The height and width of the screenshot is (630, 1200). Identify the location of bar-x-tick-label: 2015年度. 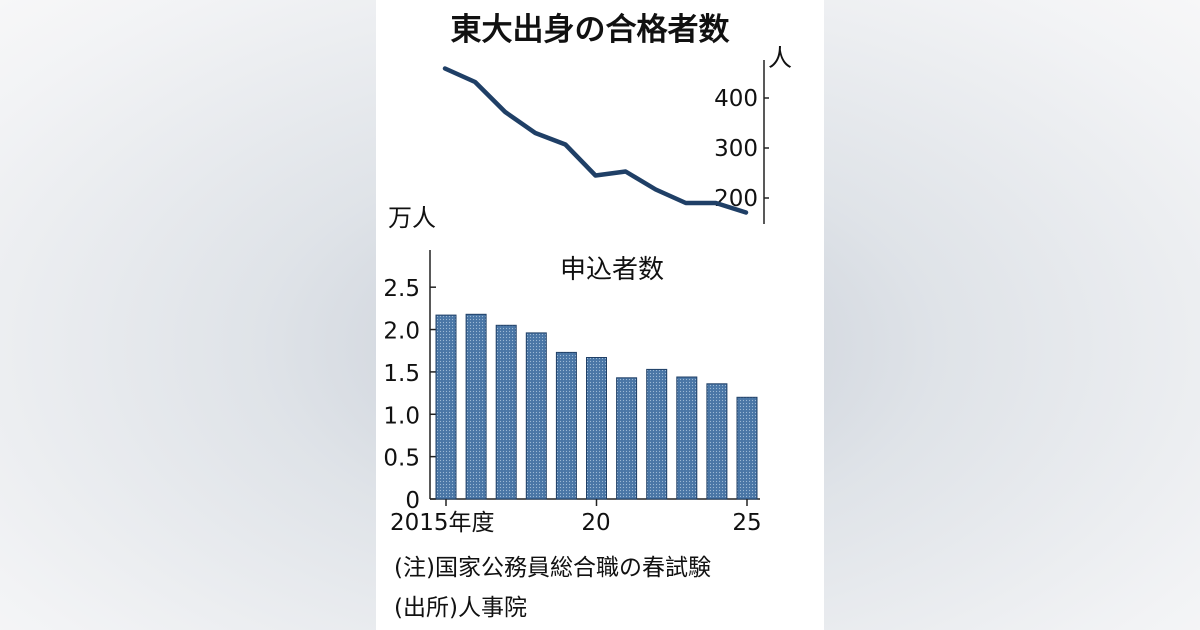
(442, 523).